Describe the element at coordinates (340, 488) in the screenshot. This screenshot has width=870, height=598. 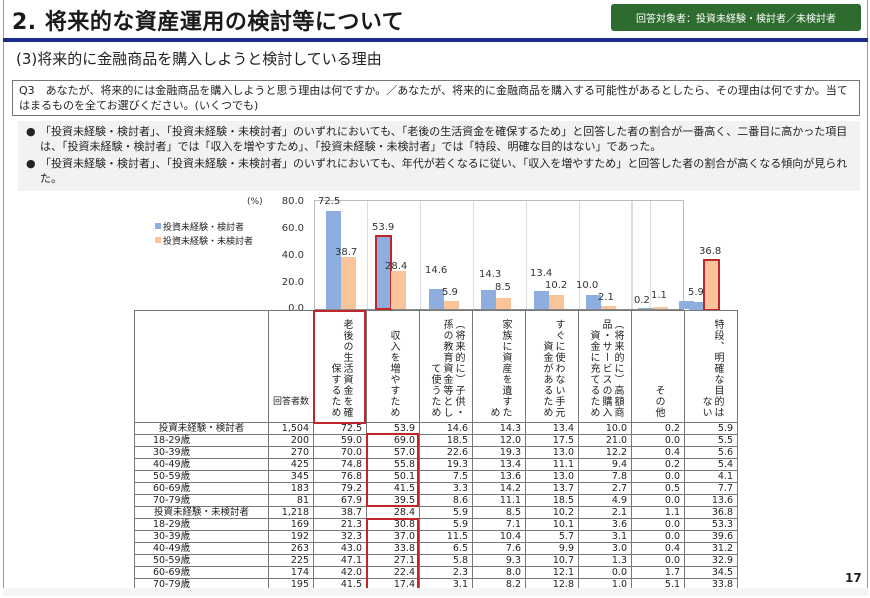
I see `value-cell: 79.2` at that location.